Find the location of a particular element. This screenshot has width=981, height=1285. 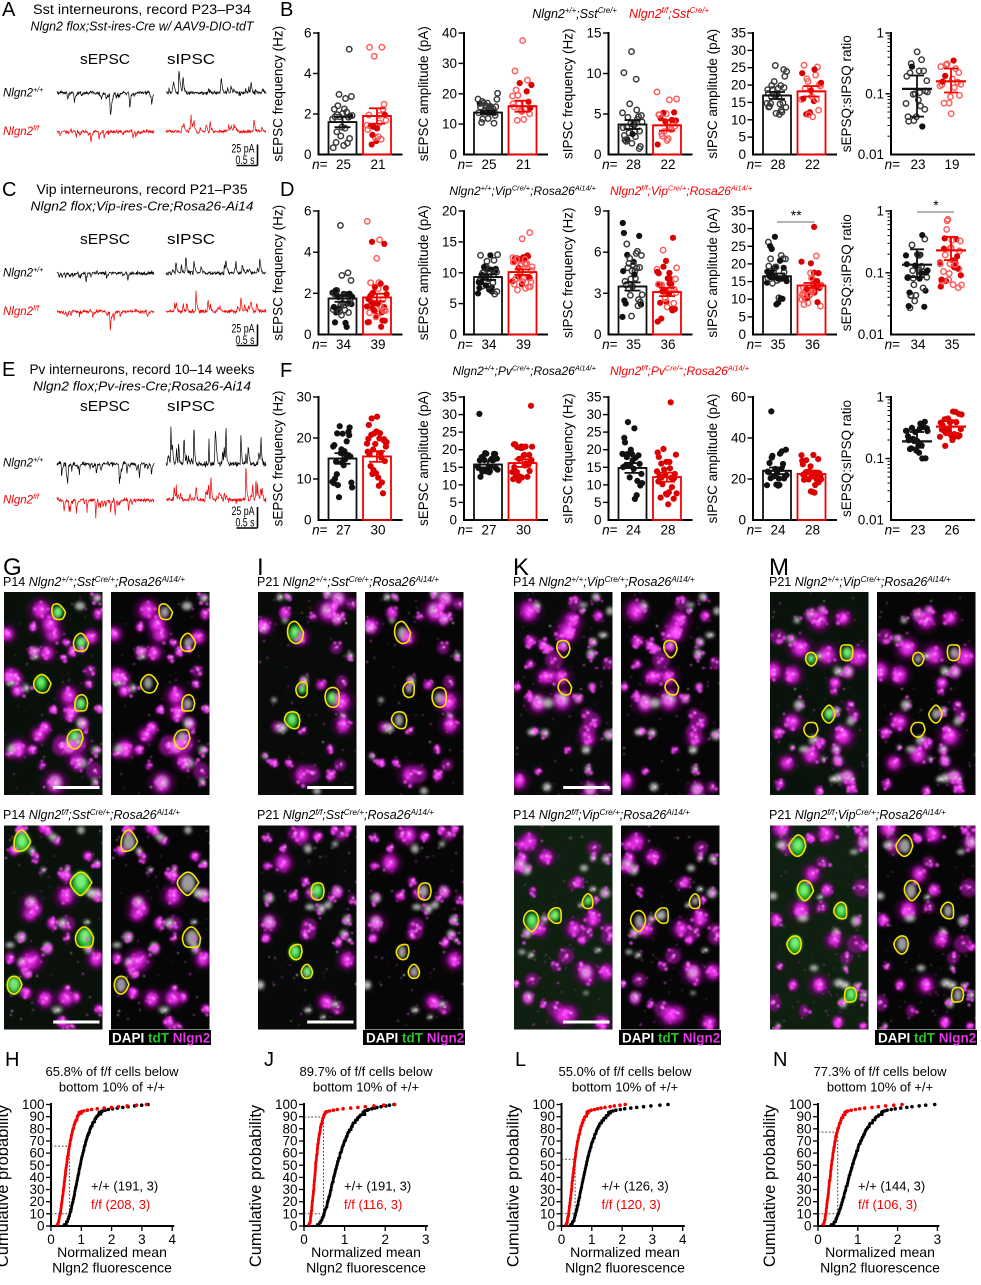

svg-text: 80 is located at coordinates (289, 1128).